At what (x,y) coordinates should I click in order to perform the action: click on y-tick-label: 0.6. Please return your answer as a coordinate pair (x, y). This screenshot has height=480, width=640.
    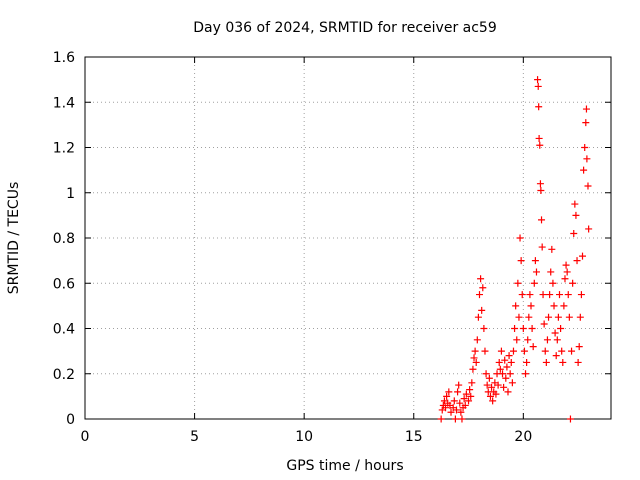
    Looking at the image, I should click on (64, 284).